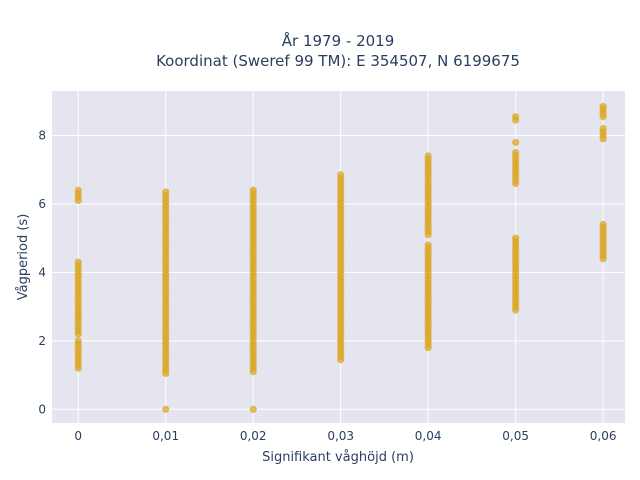 The image size is (640, 480). I want to click on y-axis-title: Vågperiod (s), so click(23, 257).